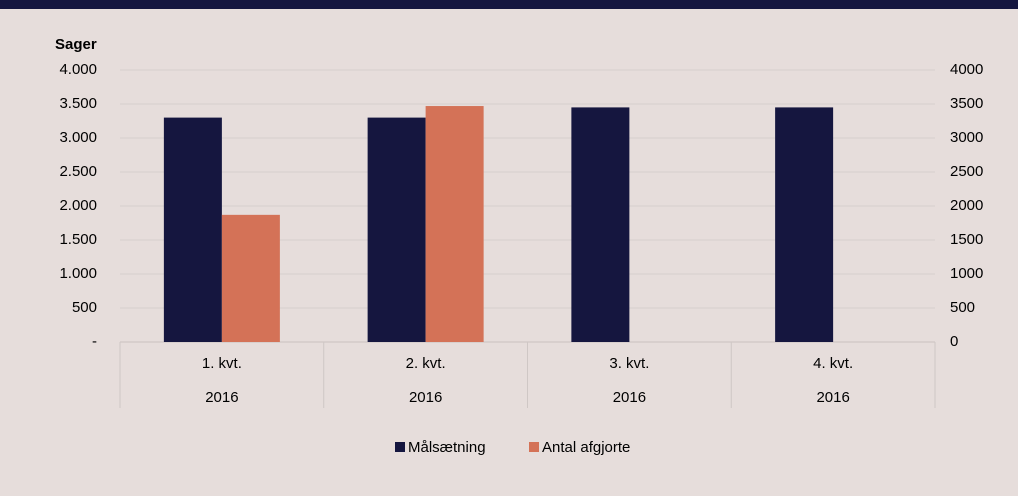 The image size is (1018, 496). I want to click on y2-tick-label: 2500, so click(966, 171).